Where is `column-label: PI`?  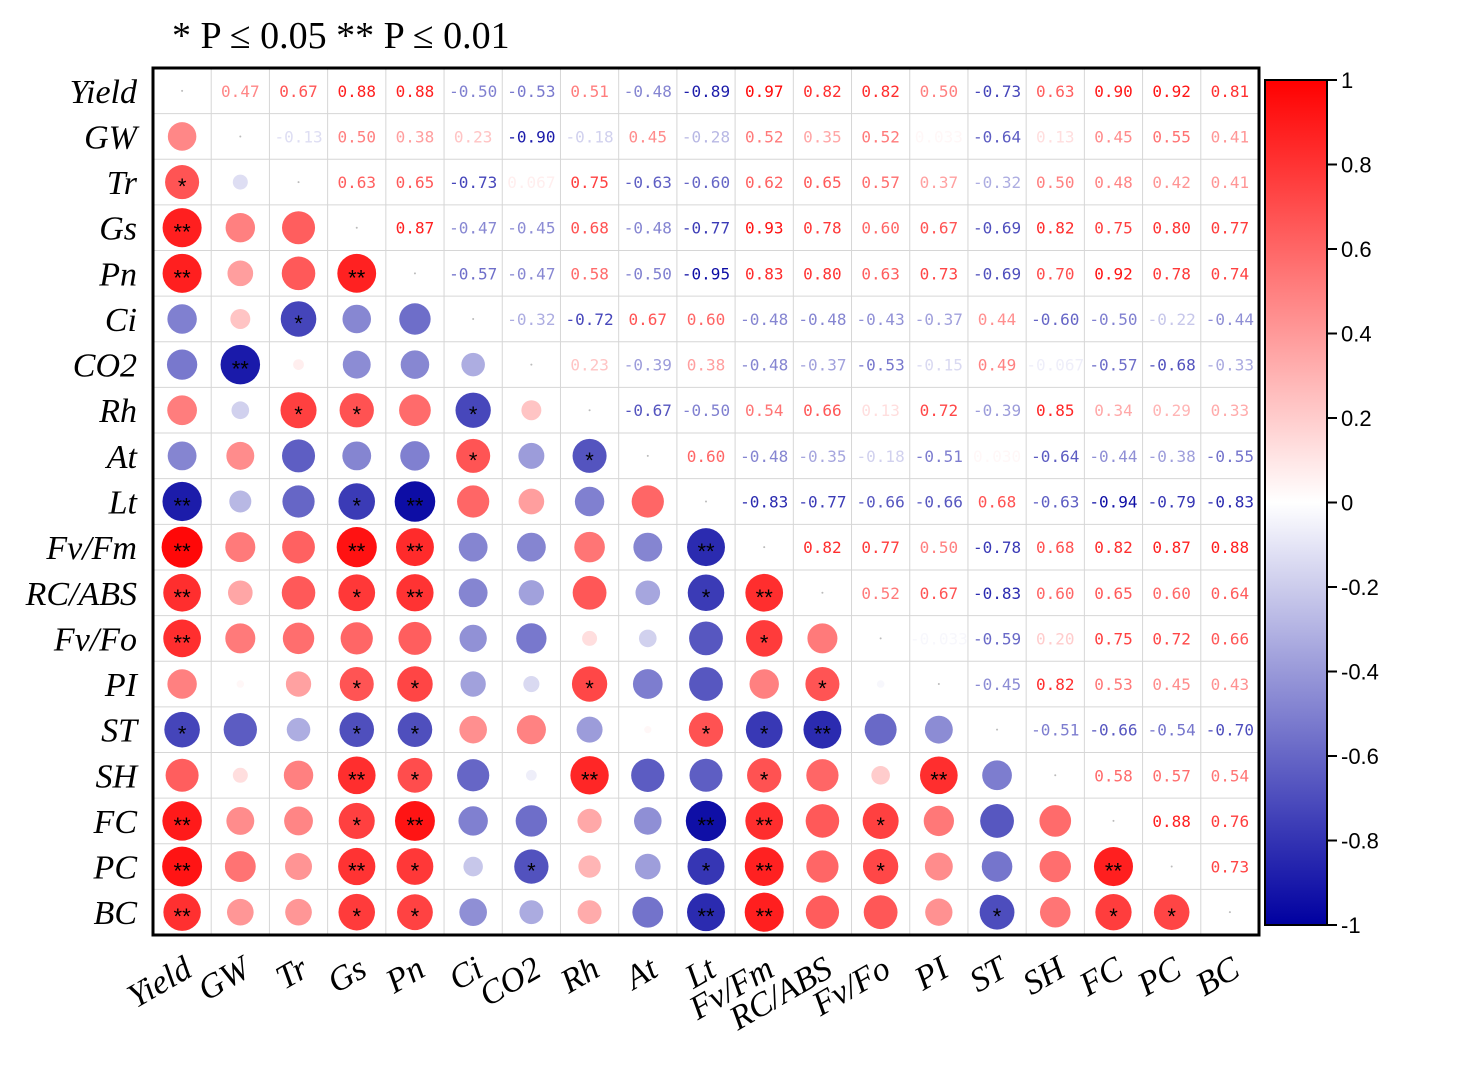
column-label: PI is located at coordinates (932, 973).